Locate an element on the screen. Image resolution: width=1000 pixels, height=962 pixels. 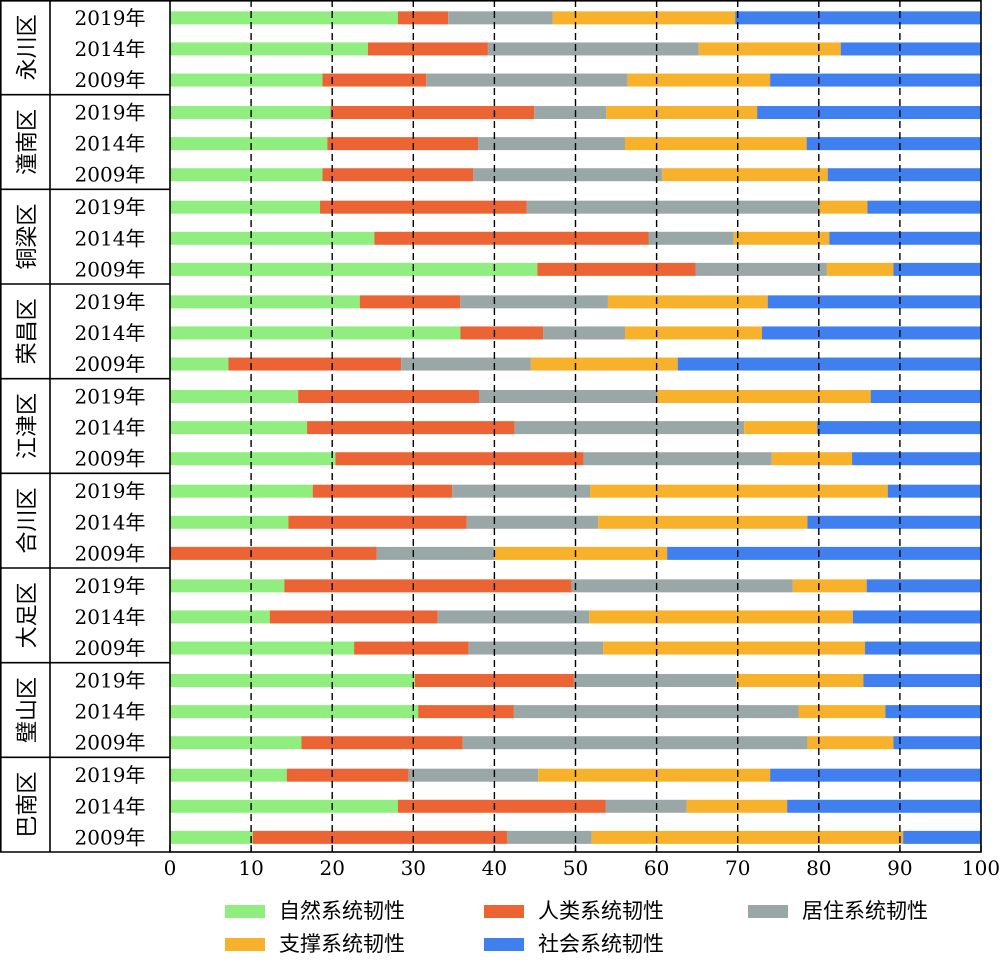
district-label: 铜梁区 is located at coordinates (28, 237).